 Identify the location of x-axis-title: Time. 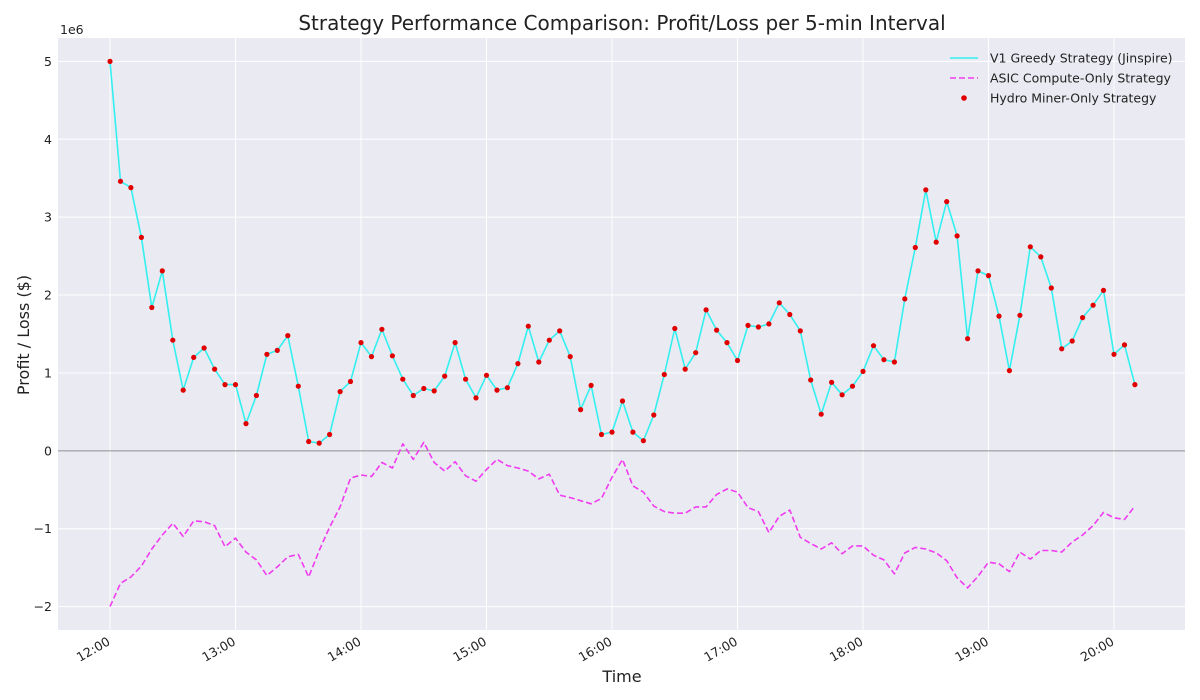
(621, 676).